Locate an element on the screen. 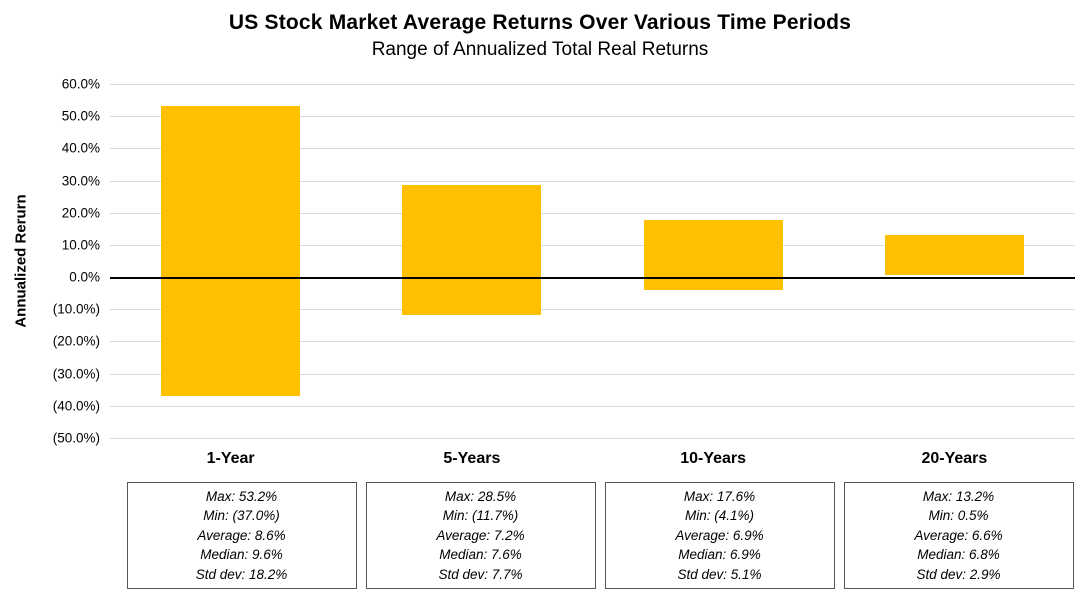 The image size is (1080, 597). stat-average: Average: 6.6% is located at coordinates (958, 535).